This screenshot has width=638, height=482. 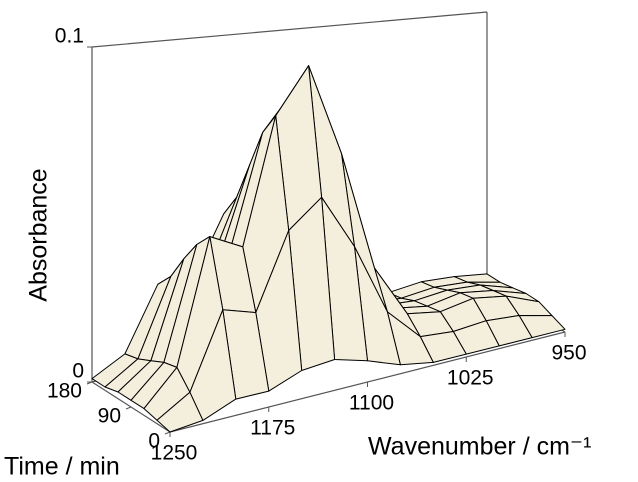 What do you see at coordinates (479, 447) in the screenshot?
I see `x-axis-label: Wavenumber / cm⁻¹` at bounding box center [479, 447].